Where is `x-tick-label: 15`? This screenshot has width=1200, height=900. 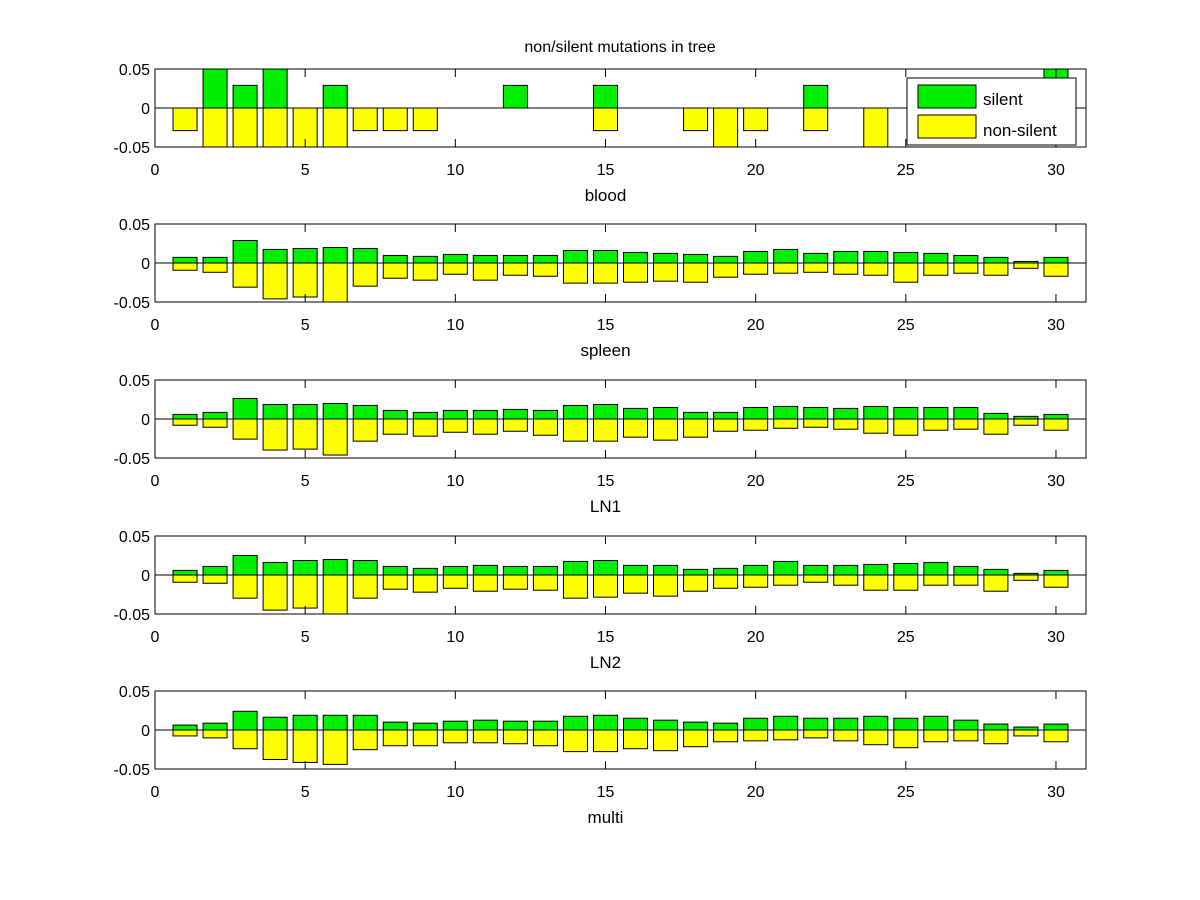
x-tick-label: 15 is located at coordinates (606, 637).